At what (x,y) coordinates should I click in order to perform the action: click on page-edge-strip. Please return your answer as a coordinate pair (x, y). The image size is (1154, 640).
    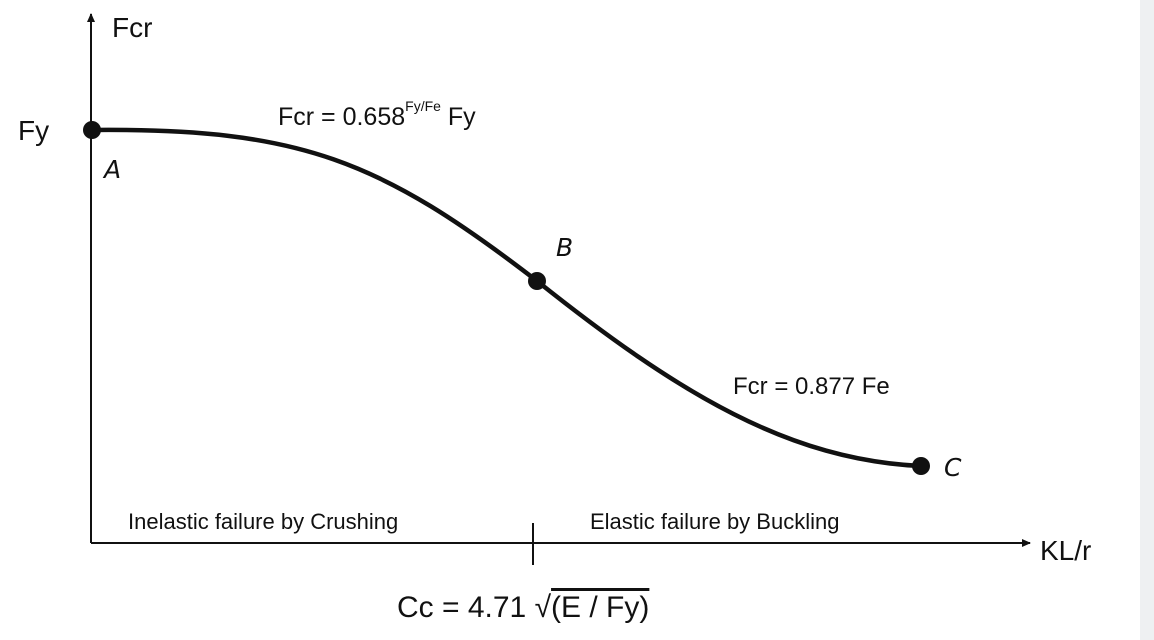
    Looking at the image, I should click on (1147, 320).